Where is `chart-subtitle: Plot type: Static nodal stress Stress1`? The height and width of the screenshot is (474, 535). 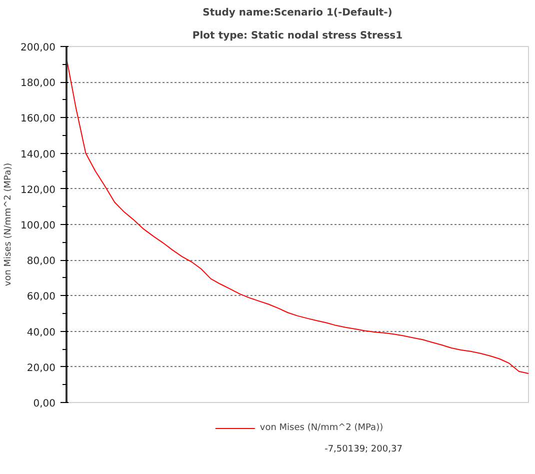
chart-subtitle: Plot type: Static nodal stress Stress1 is located at coordinates (297, 36).